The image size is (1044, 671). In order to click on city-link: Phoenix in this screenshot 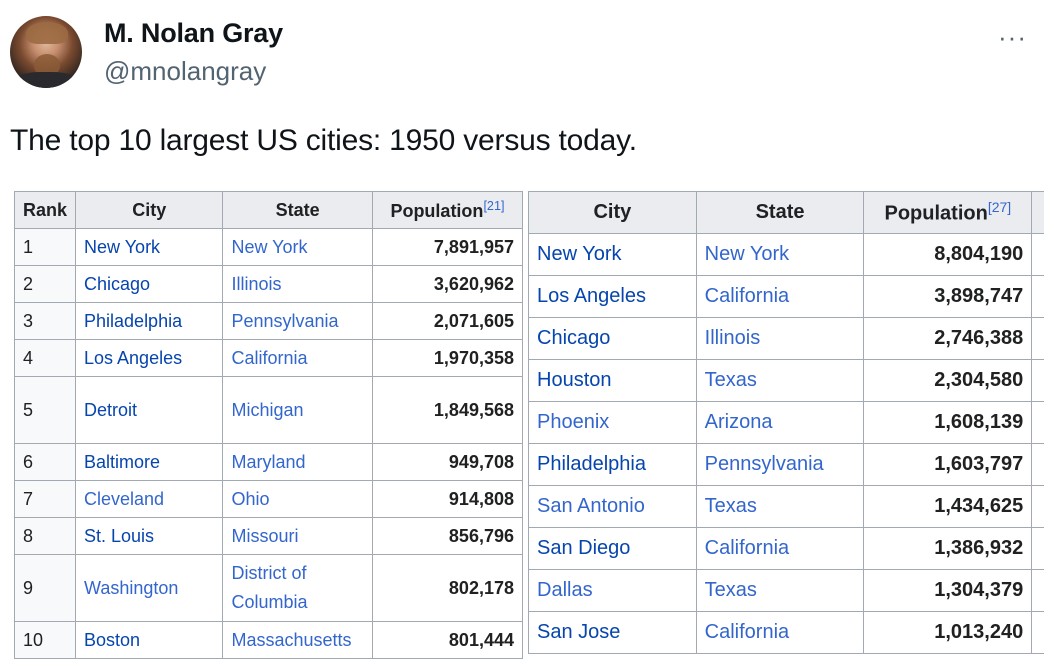, I will do `click(612, 422)`.